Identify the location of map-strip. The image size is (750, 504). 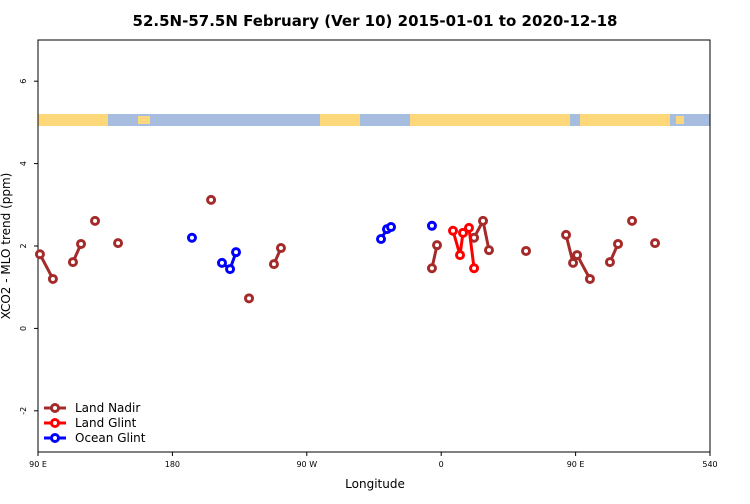
(374, 120).